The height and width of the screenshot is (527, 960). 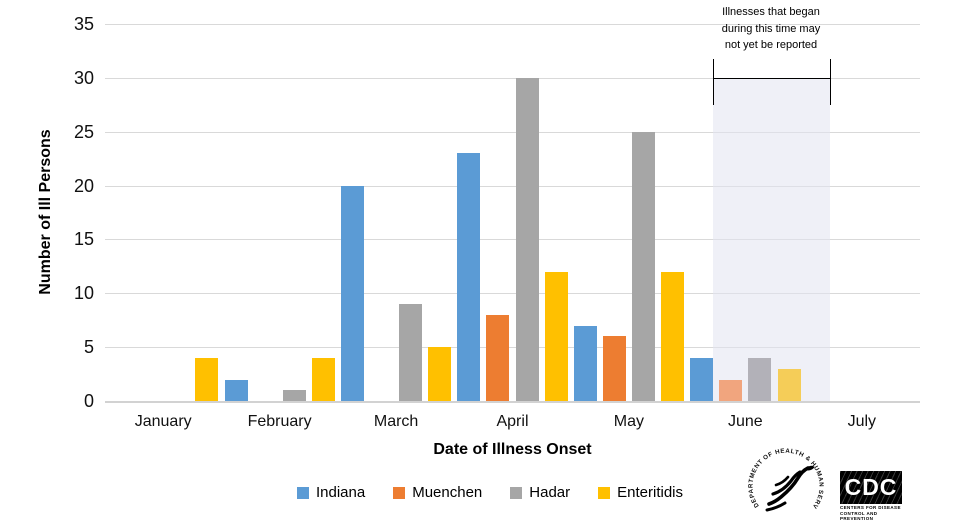 I want to click on bar-indiana-march, so click(x=352, y=293).